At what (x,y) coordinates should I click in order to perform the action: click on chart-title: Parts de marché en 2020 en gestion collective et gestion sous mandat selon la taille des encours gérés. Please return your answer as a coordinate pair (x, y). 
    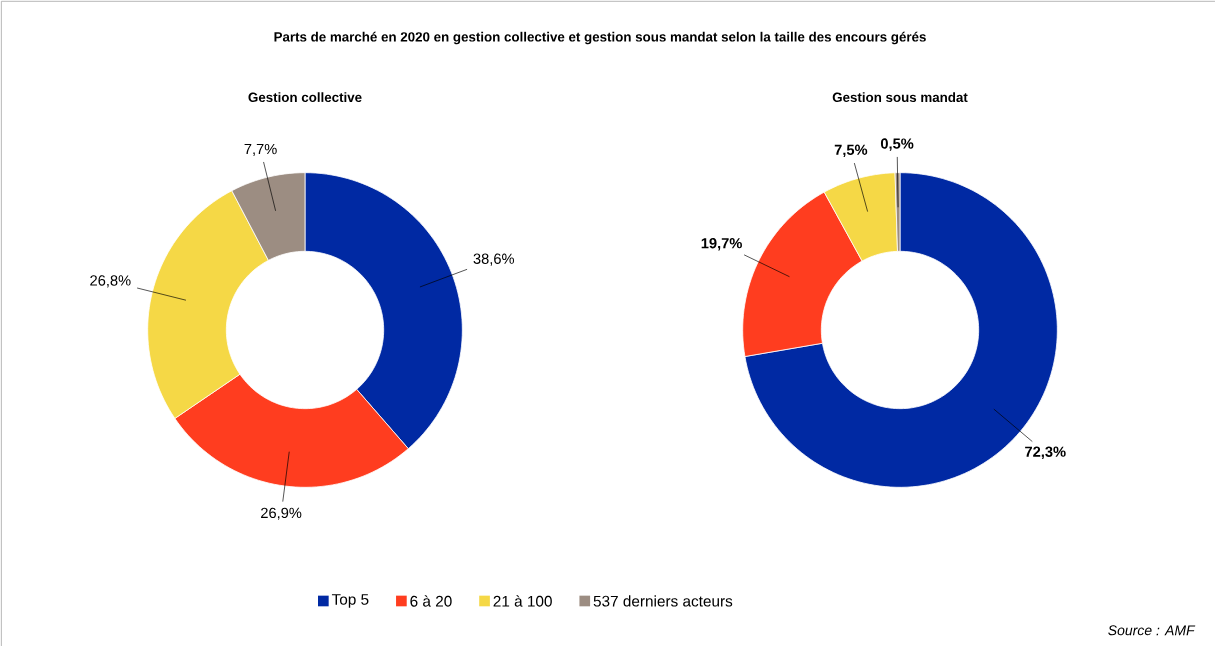
    Looking at the image, I should click on (600, 38).